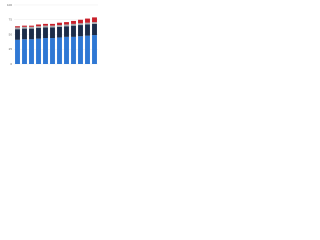  What do you see at coordinates (11, 64) in the screenshot?
I see `y-tick-label: 0` at bounding box center [11, 64].